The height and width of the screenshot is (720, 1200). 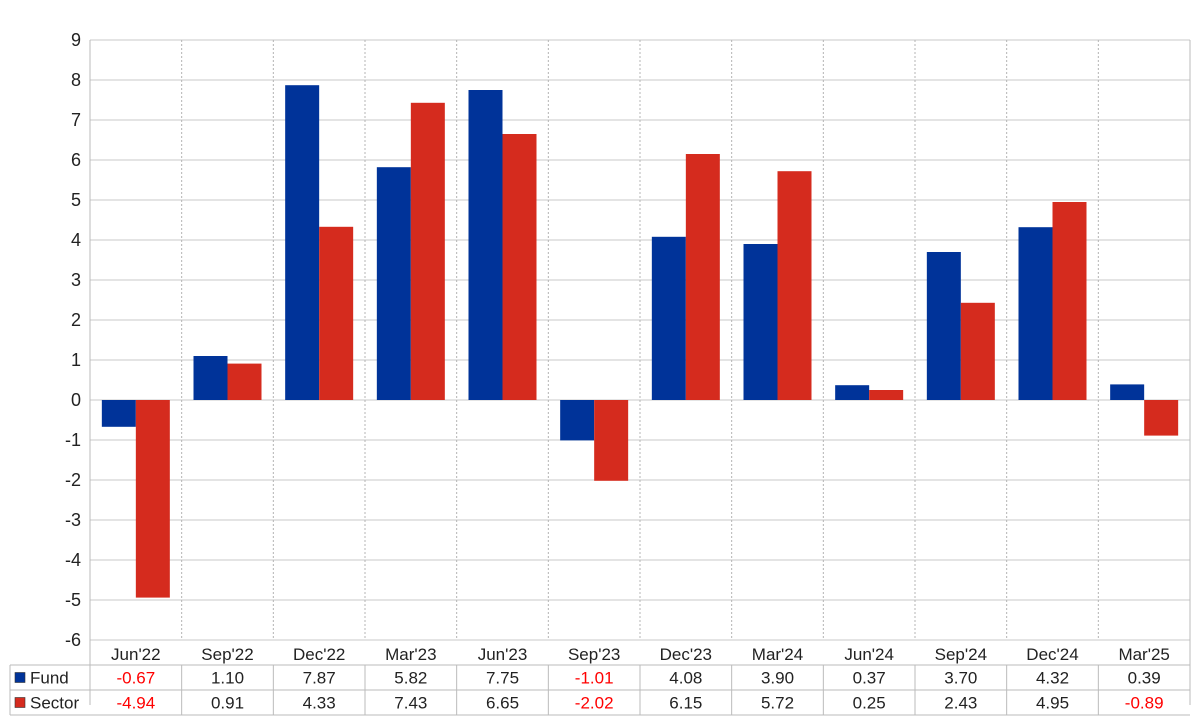 I want to click on data-label-fund: 0.39, so click(x=1144, y=678).